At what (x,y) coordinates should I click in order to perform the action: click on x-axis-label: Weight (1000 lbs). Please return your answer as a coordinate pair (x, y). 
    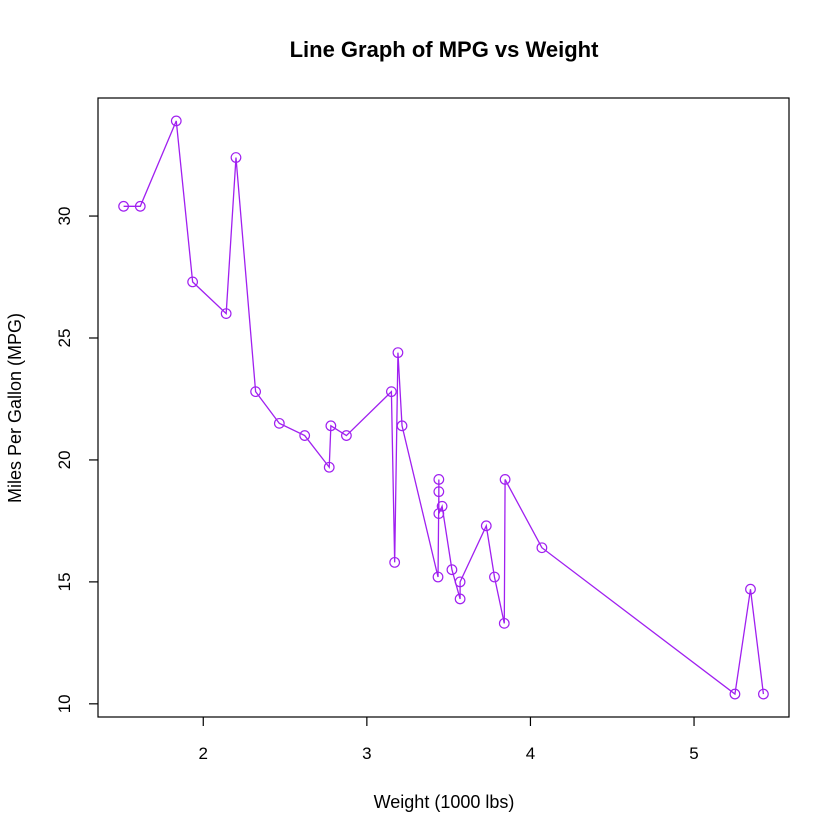
    Looking at the image, I should click on (444, 802).